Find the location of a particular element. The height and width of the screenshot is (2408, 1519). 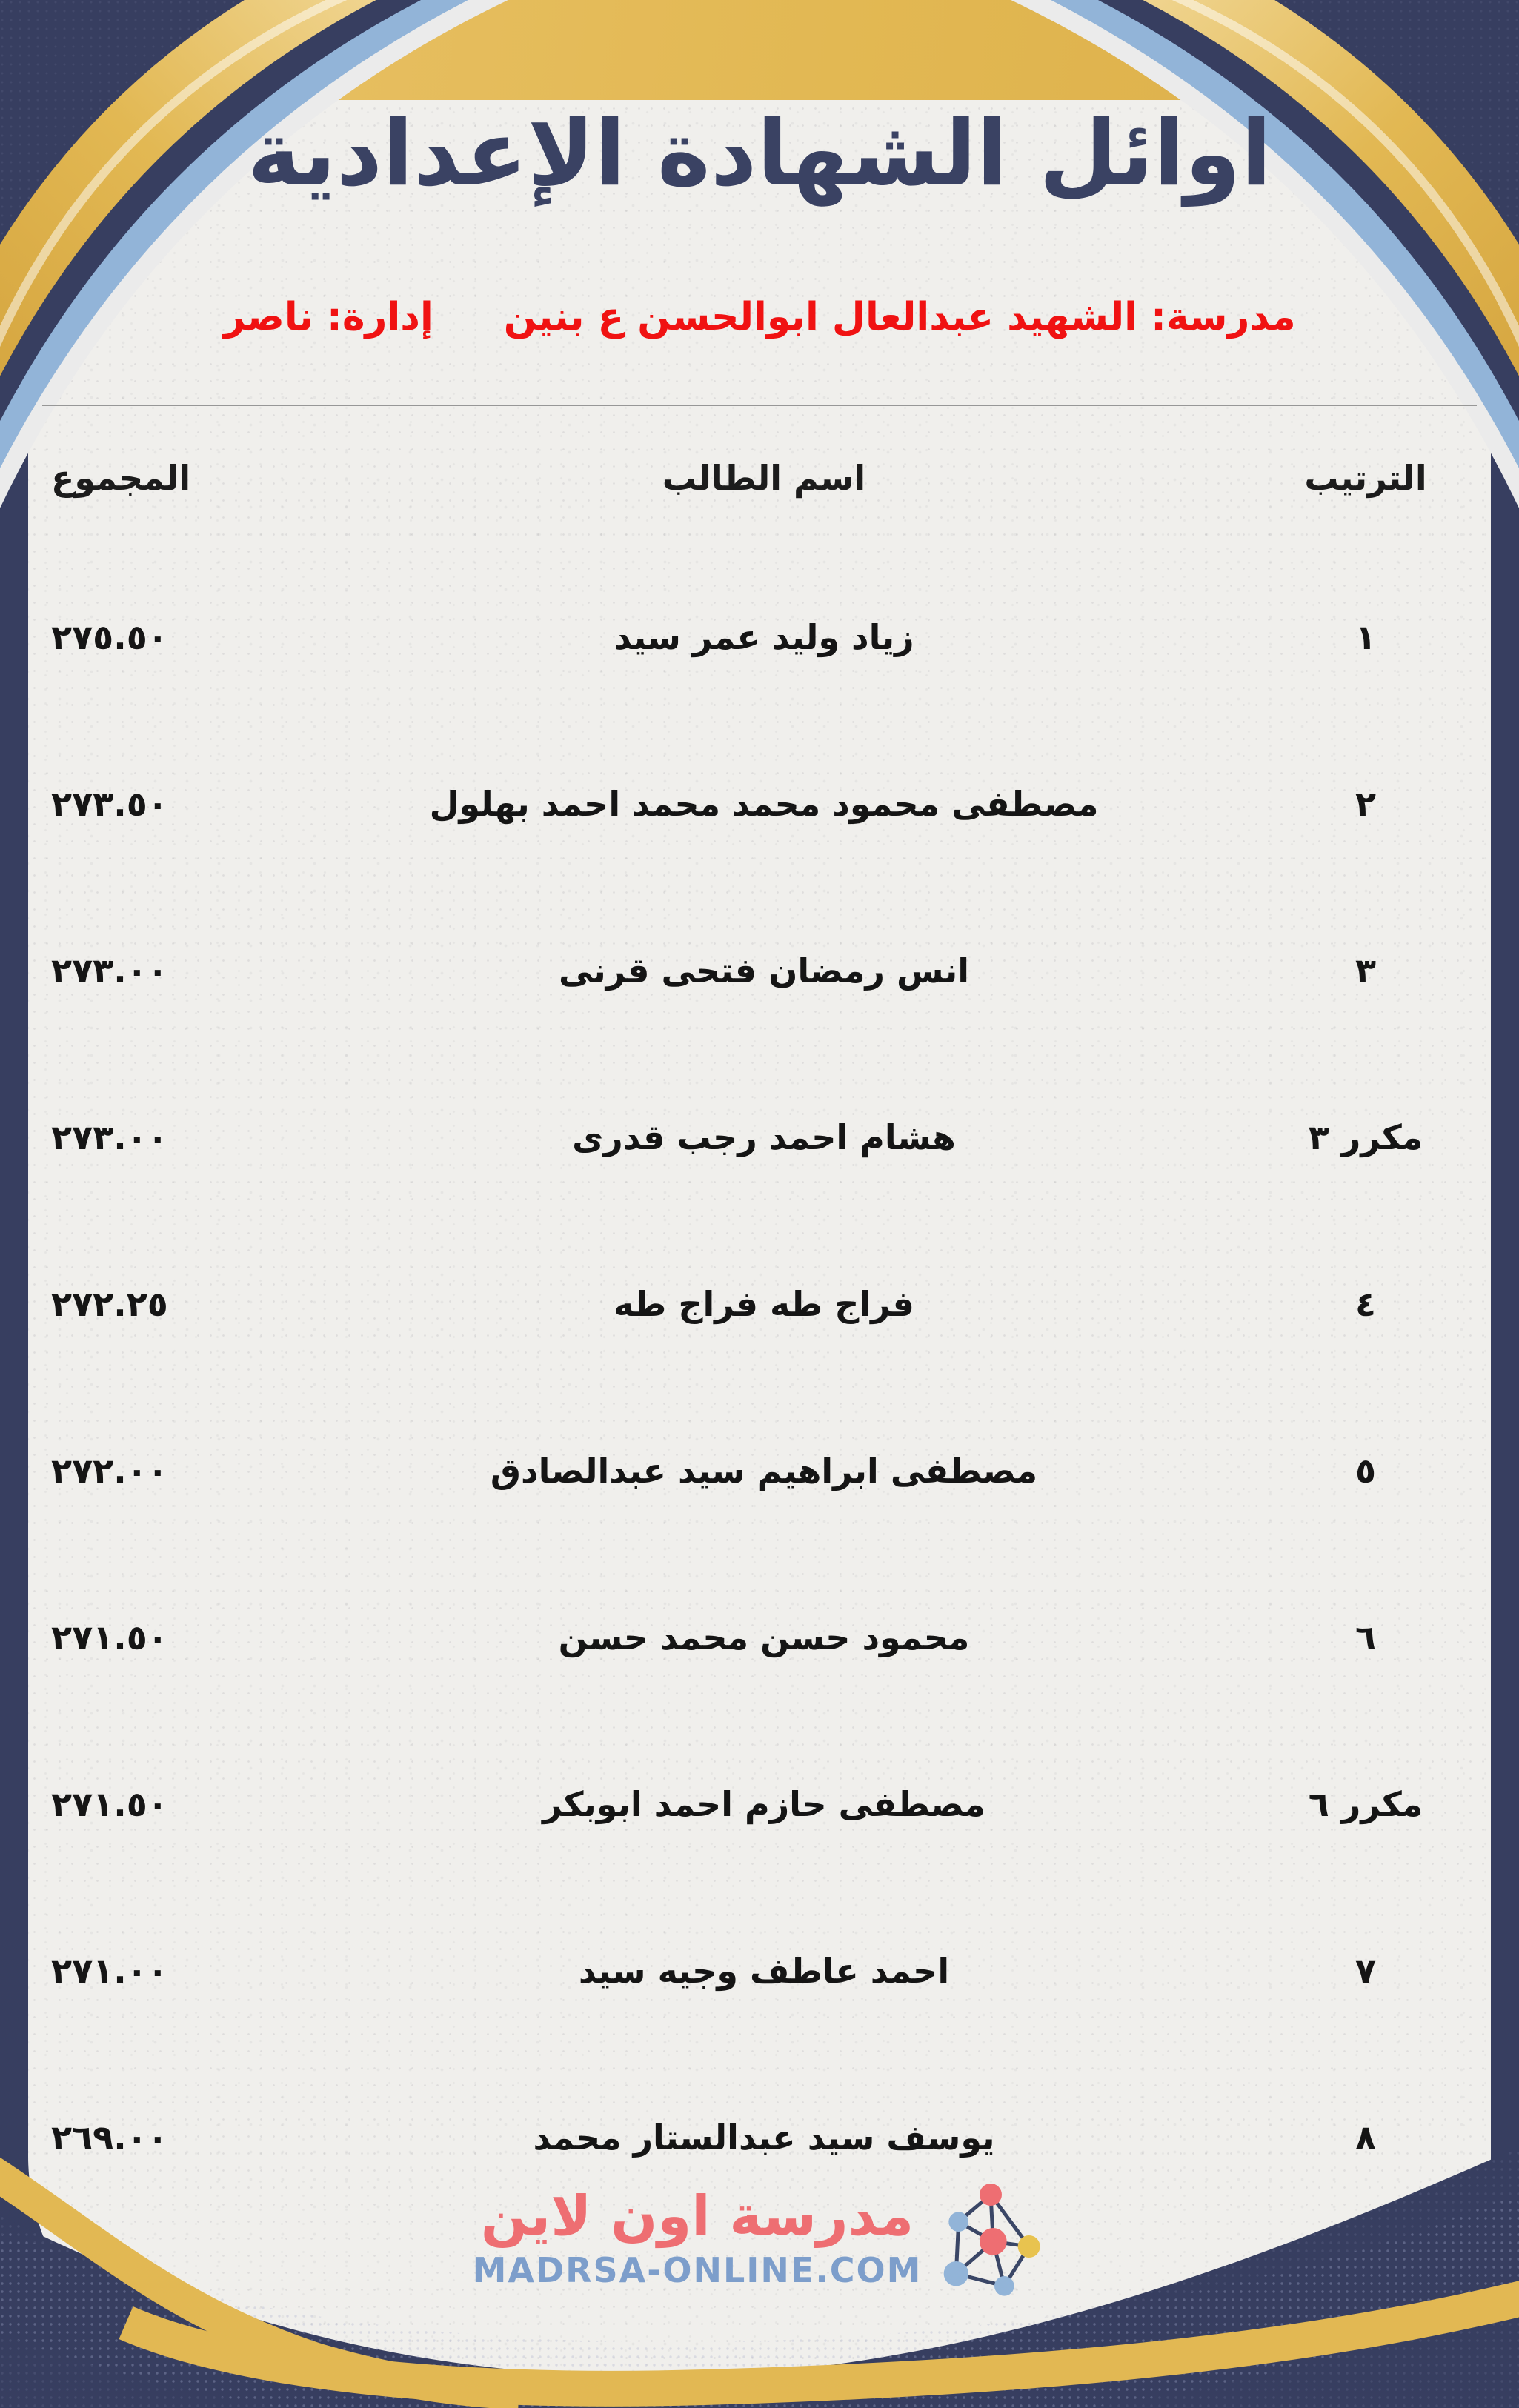

student-name-cell: هشام احمد رجب قدرى is located at coordinates (764, 1137).